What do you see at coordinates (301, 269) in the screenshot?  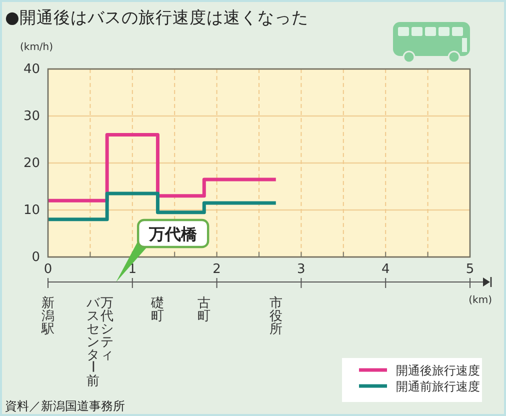 I see `x-tick-label: 3` at bounding box center [301, 269].